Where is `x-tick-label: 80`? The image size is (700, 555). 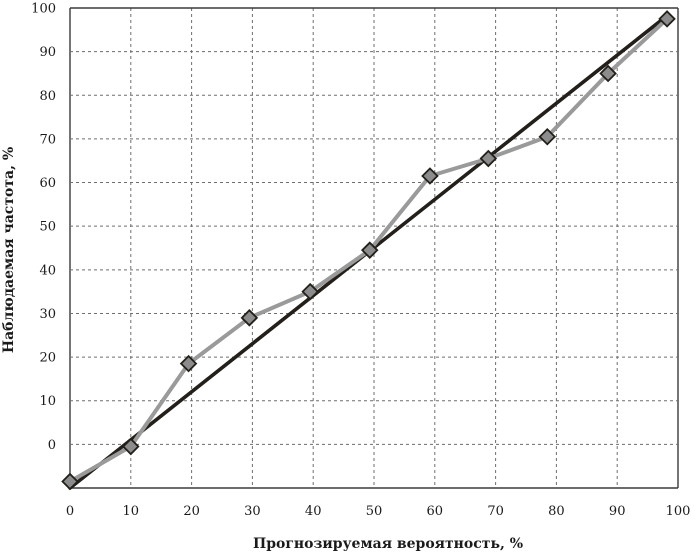
x-tick-label: 80 is located at coordinates (556, 511).